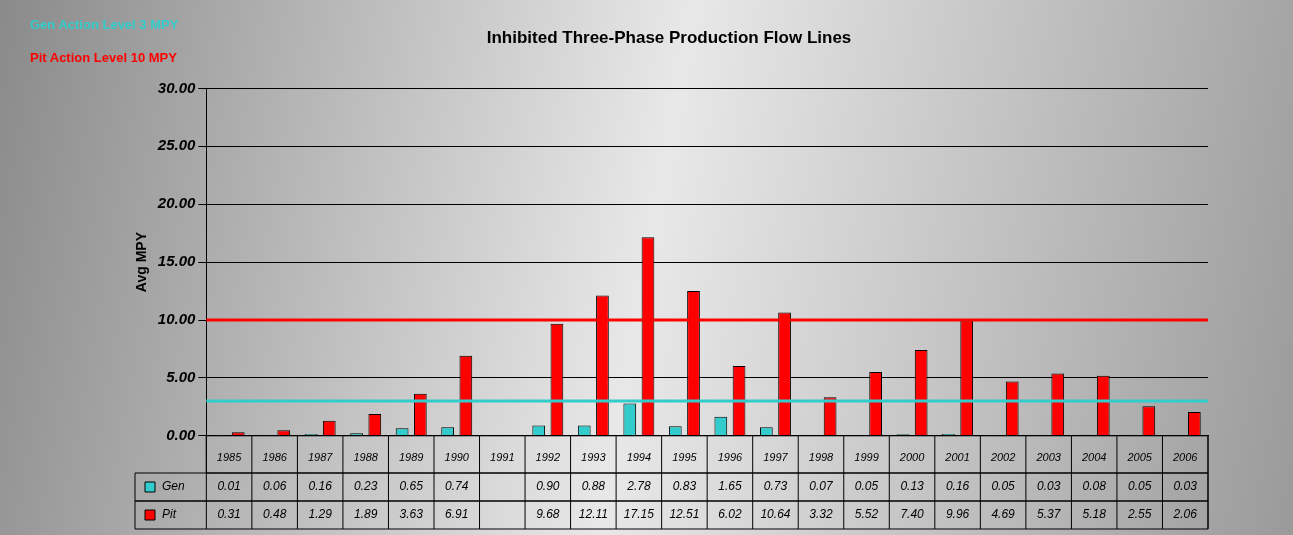  I want to click on x-tick-label: 1988, so click(366, 457).